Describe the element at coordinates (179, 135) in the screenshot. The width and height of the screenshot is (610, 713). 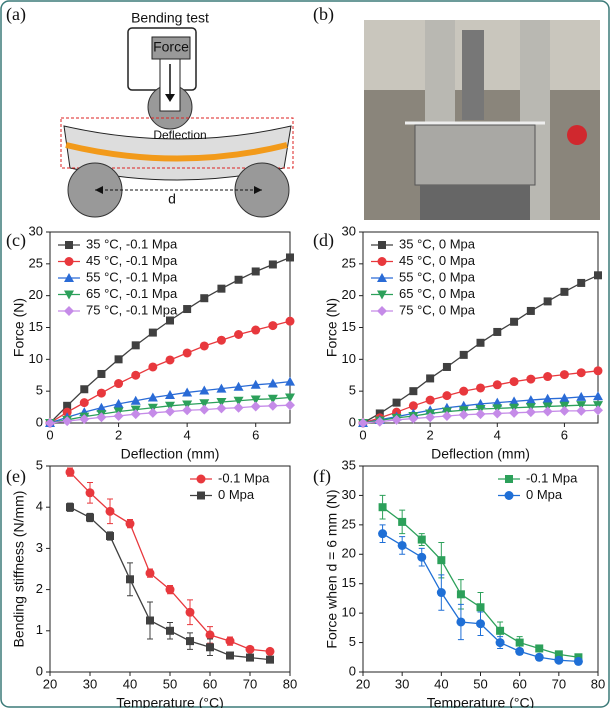
I see `deflection-text: Deflection` at that location.